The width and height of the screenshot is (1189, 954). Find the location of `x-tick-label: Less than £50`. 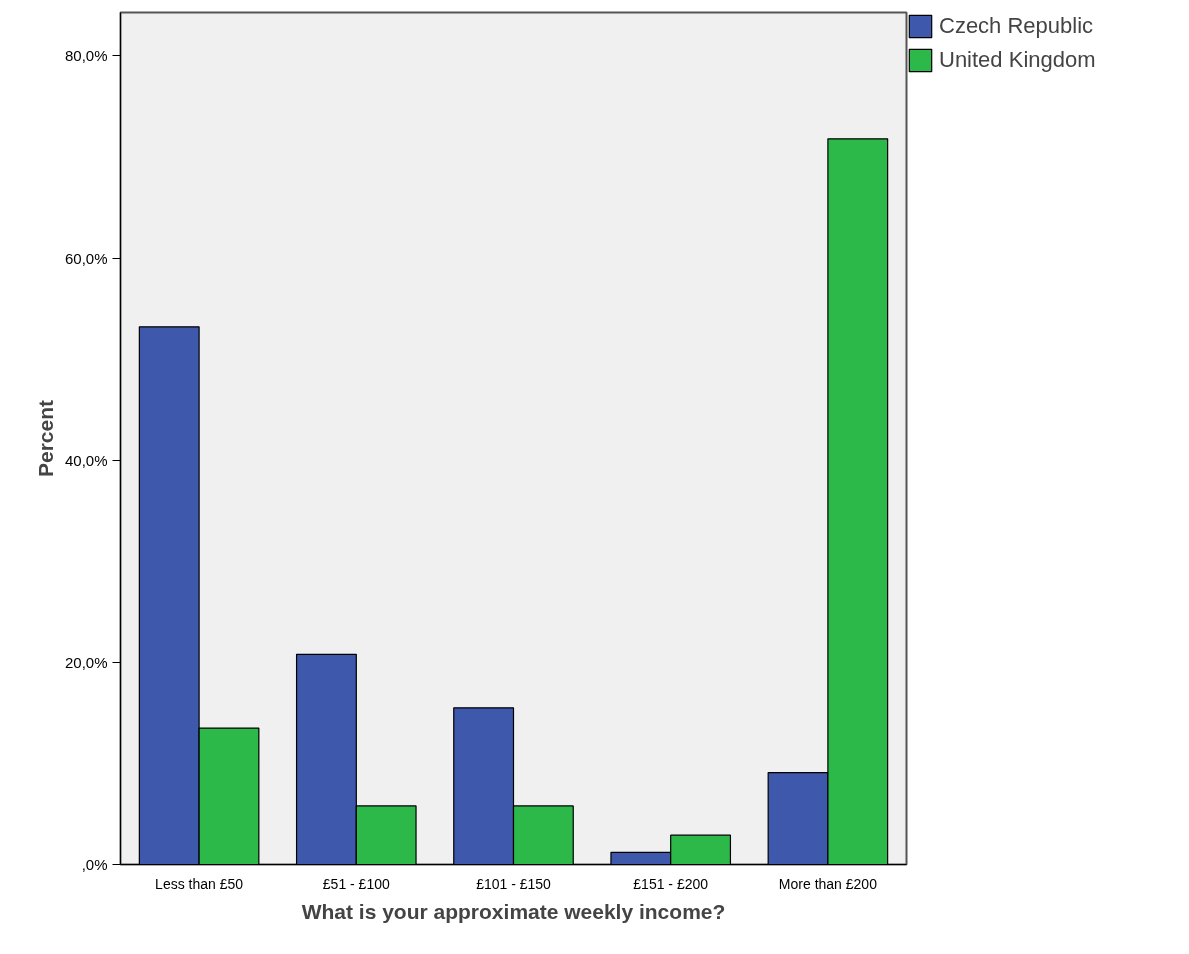

x-tick-label: Less than £50 is located at coordinates (199, 883).